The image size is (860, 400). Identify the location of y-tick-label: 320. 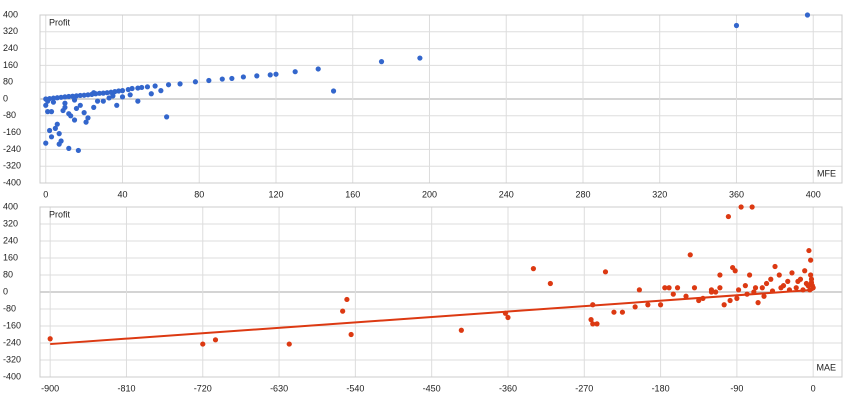
(10, 223).